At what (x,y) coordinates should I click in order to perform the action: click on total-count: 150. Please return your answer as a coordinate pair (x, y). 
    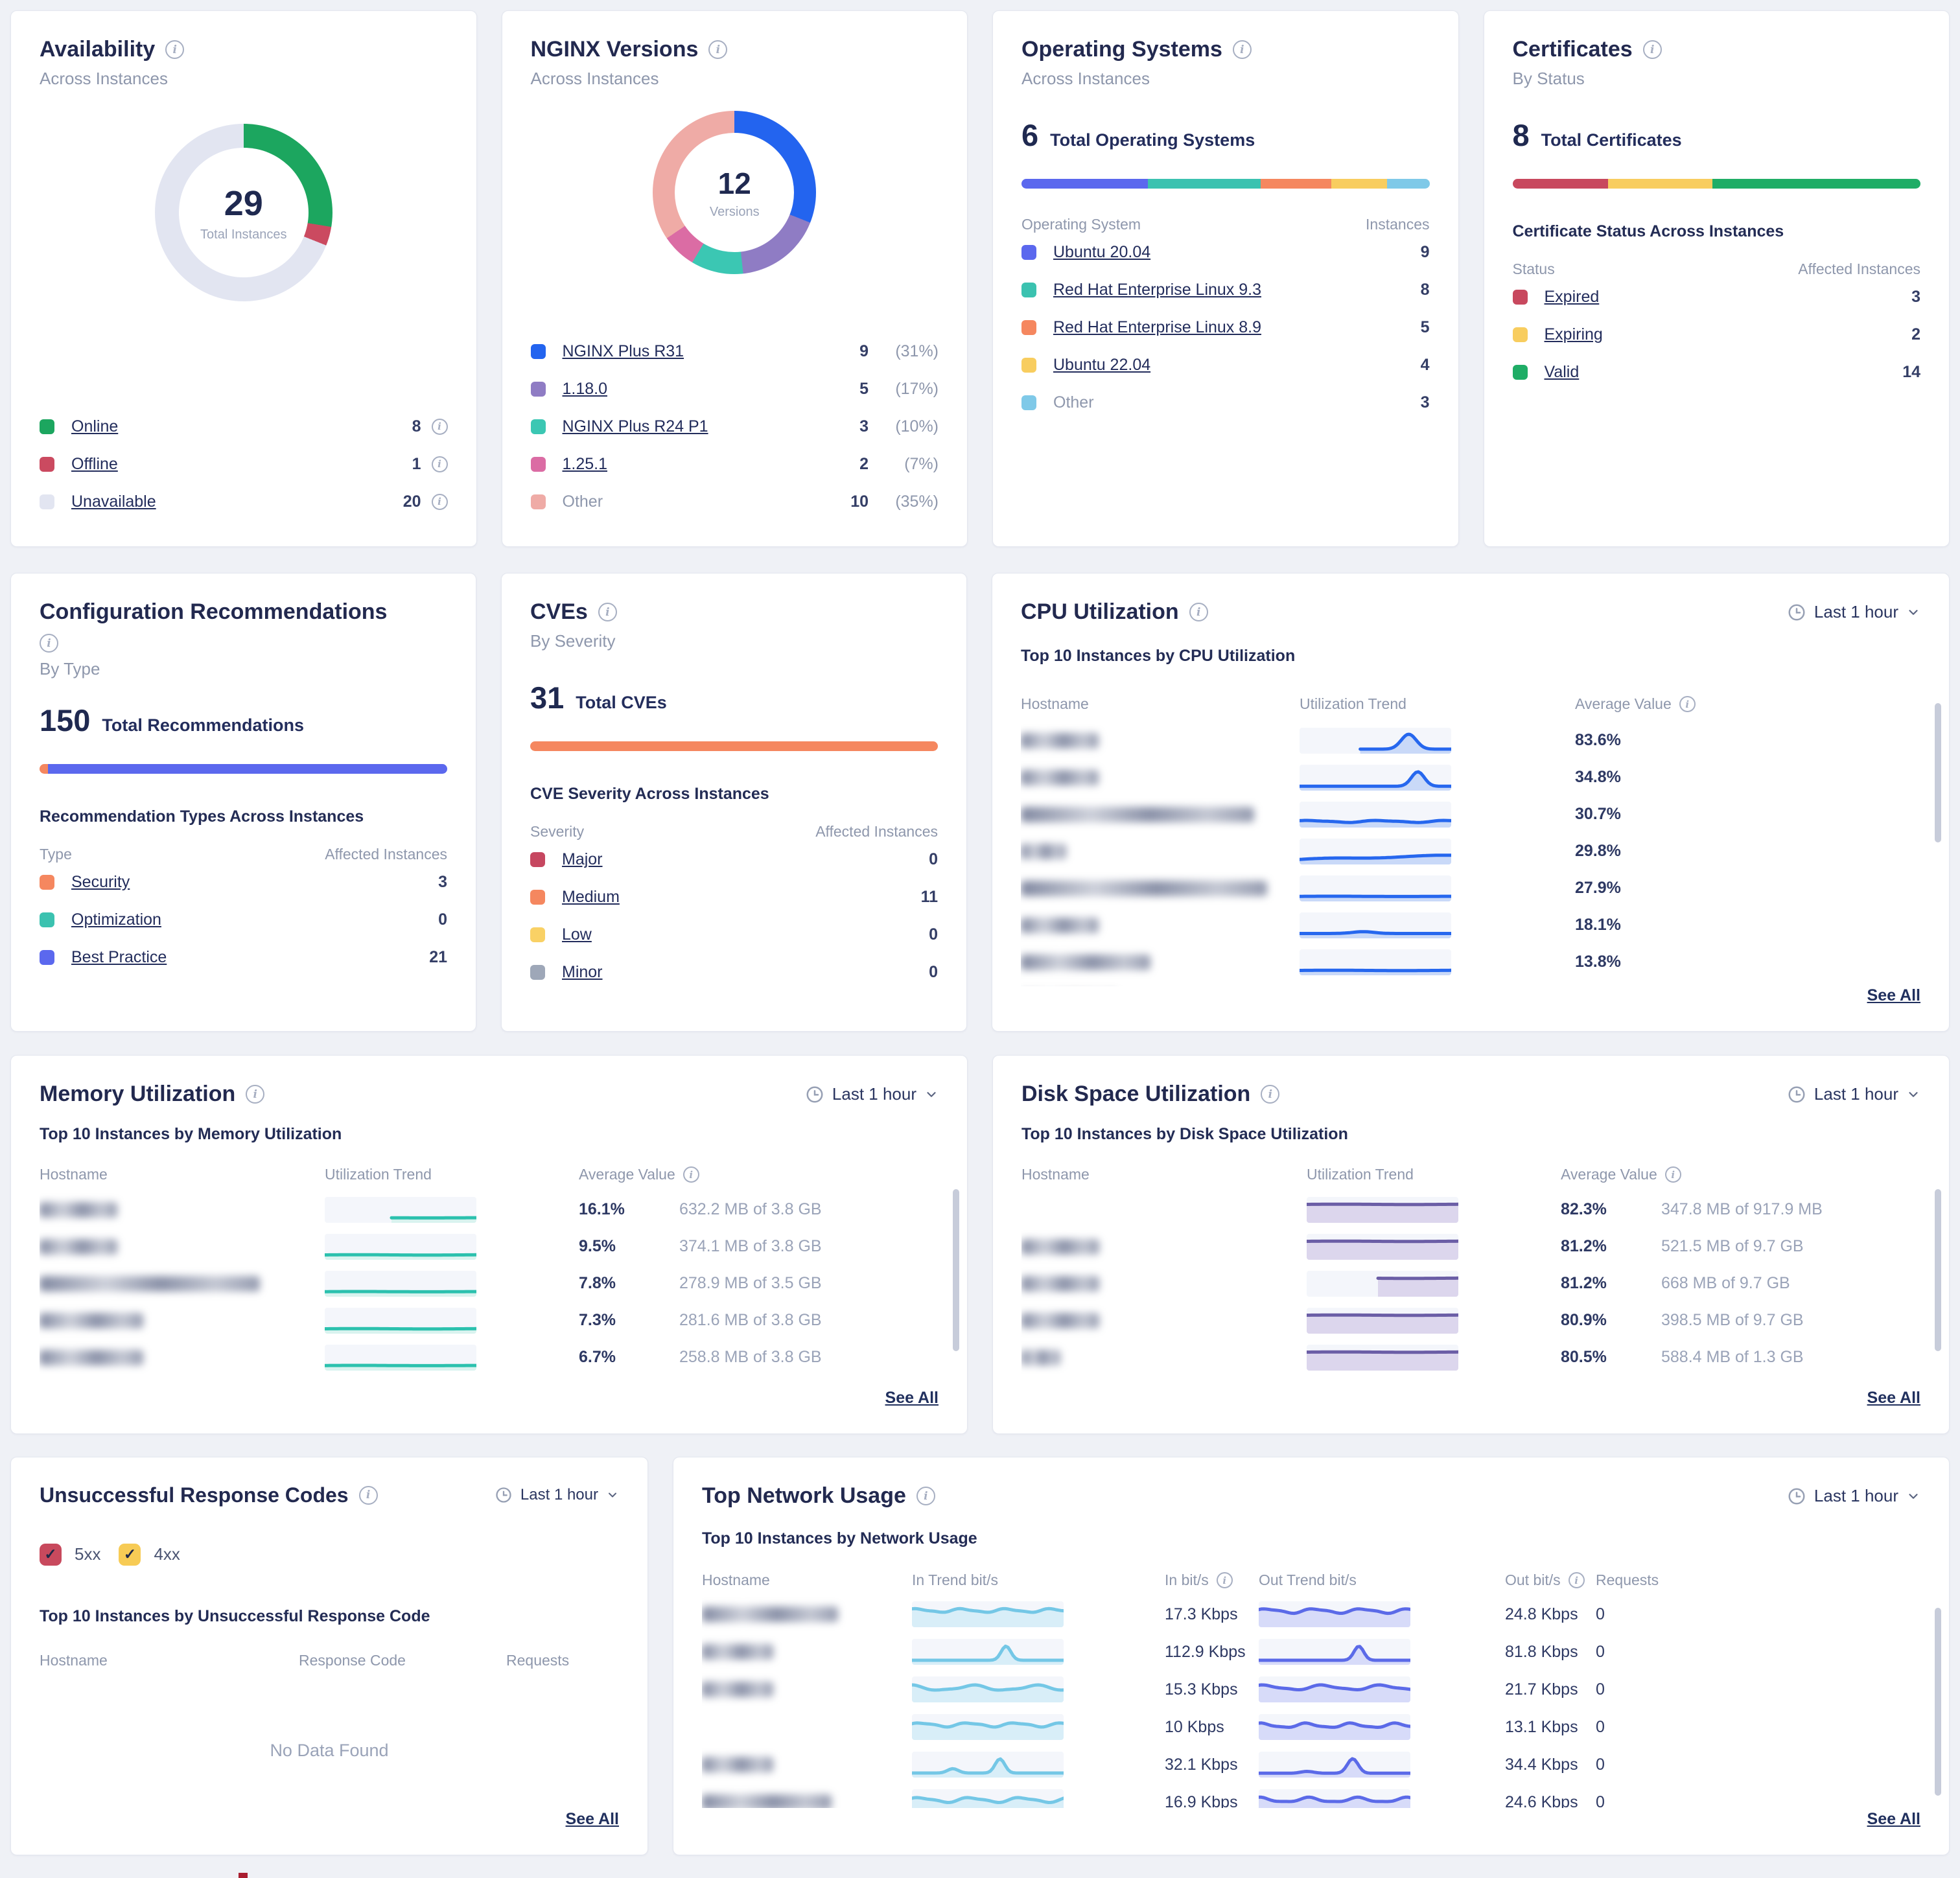
    Looking at the image, I should click on (65, 720).